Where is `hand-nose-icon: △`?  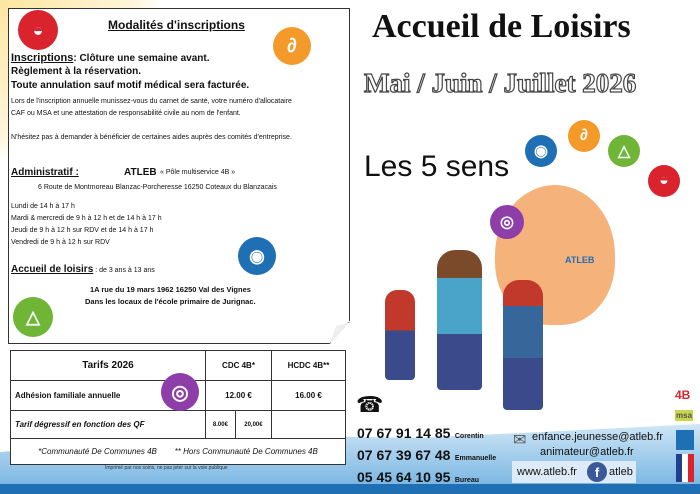
hand-nose-icon: △ is located at coordinates (624, 151).